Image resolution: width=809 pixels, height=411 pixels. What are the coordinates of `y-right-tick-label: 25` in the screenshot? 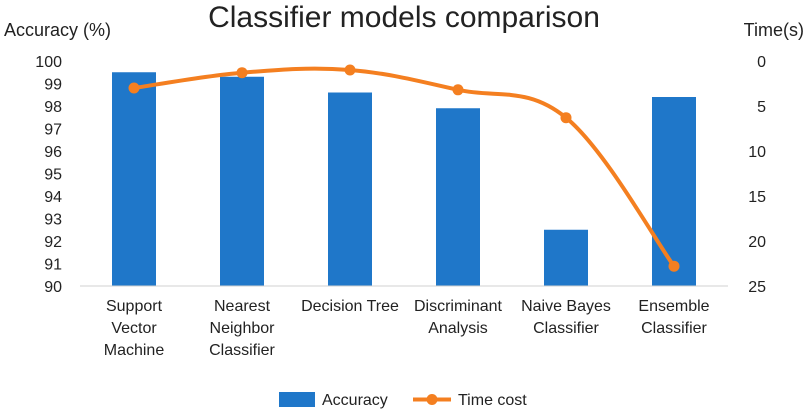 It's located at (757, 287).